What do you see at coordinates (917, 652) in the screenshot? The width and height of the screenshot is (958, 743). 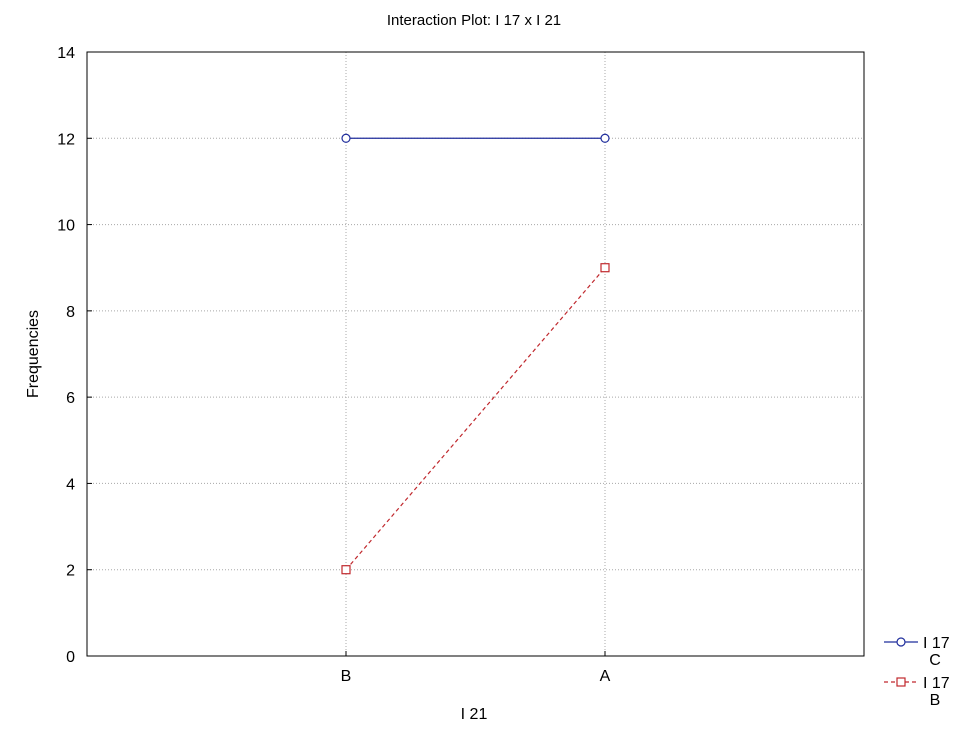 I see `legend-item: I 17C` at bounding box center [917, 652].